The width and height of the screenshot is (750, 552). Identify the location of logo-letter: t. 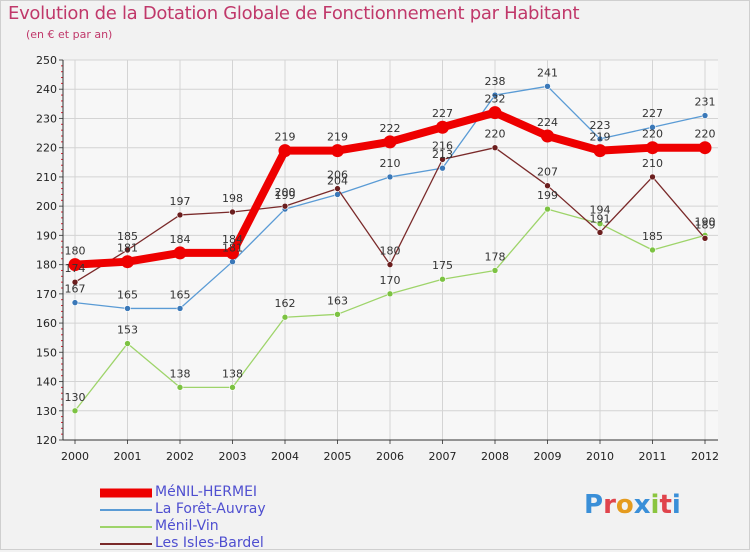
(665, 505).